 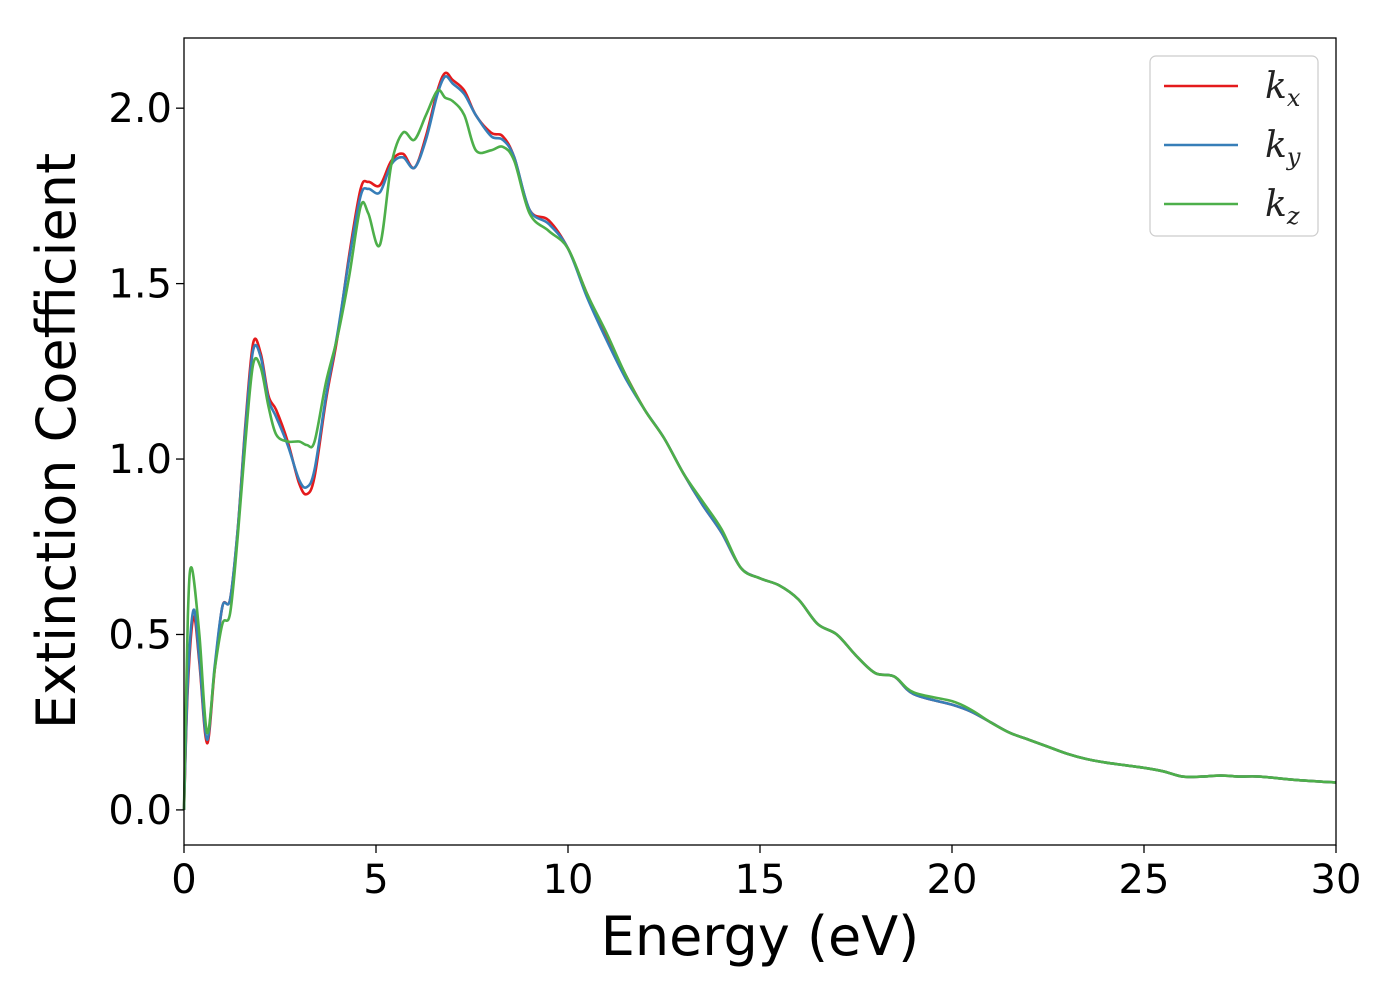 I want to click on legend-label-kx: kx, so click(x=1283, y=89).